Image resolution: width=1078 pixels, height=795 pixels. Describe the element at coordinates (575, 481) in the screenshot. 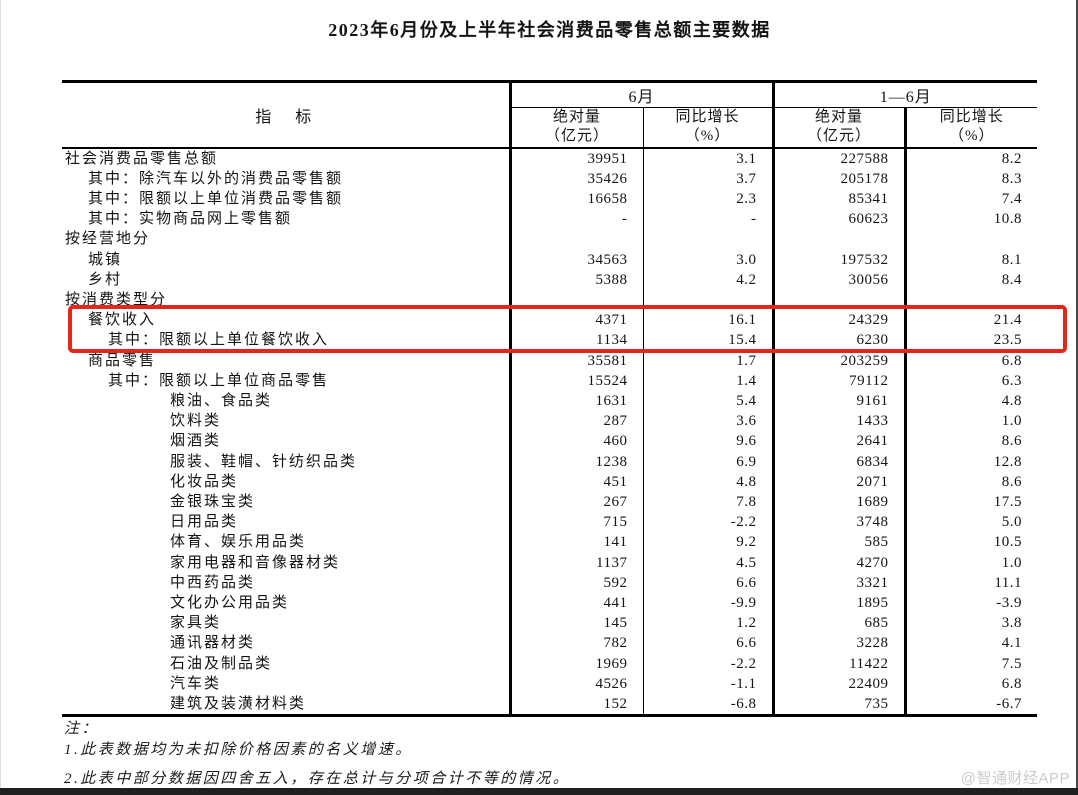

I see `cell-jun_abs: 451` at that location.